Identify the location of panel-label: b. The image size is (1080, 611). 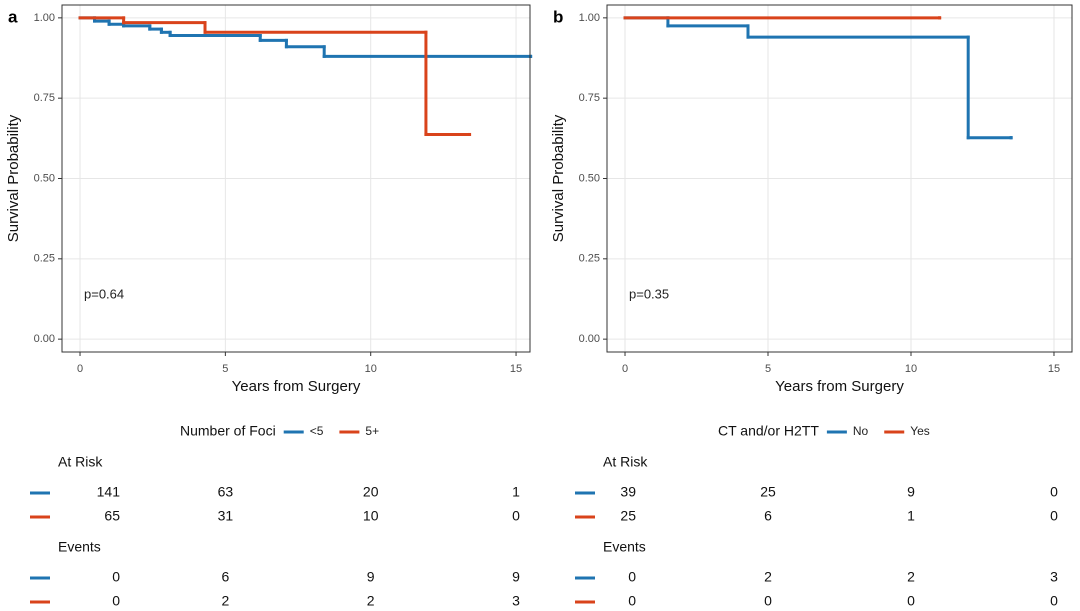
(558, 16).